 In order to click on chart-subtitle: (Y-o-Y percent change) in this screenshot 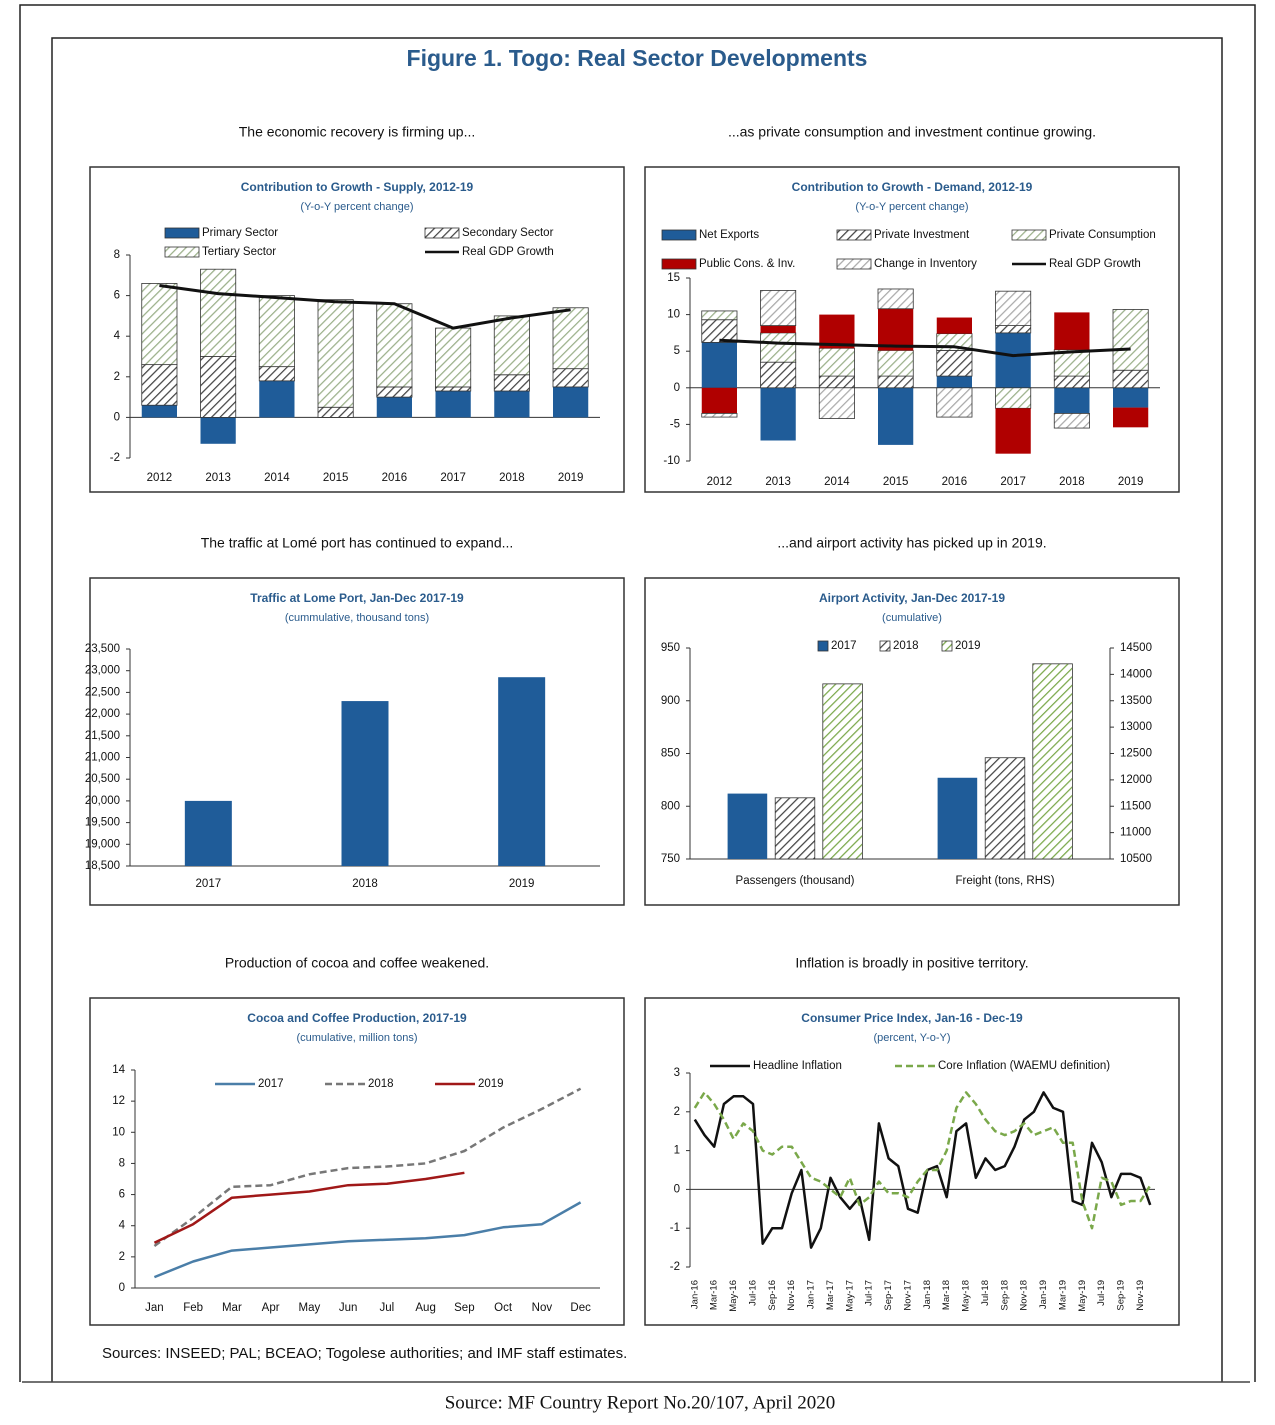, I will do `click(356, 207)`.